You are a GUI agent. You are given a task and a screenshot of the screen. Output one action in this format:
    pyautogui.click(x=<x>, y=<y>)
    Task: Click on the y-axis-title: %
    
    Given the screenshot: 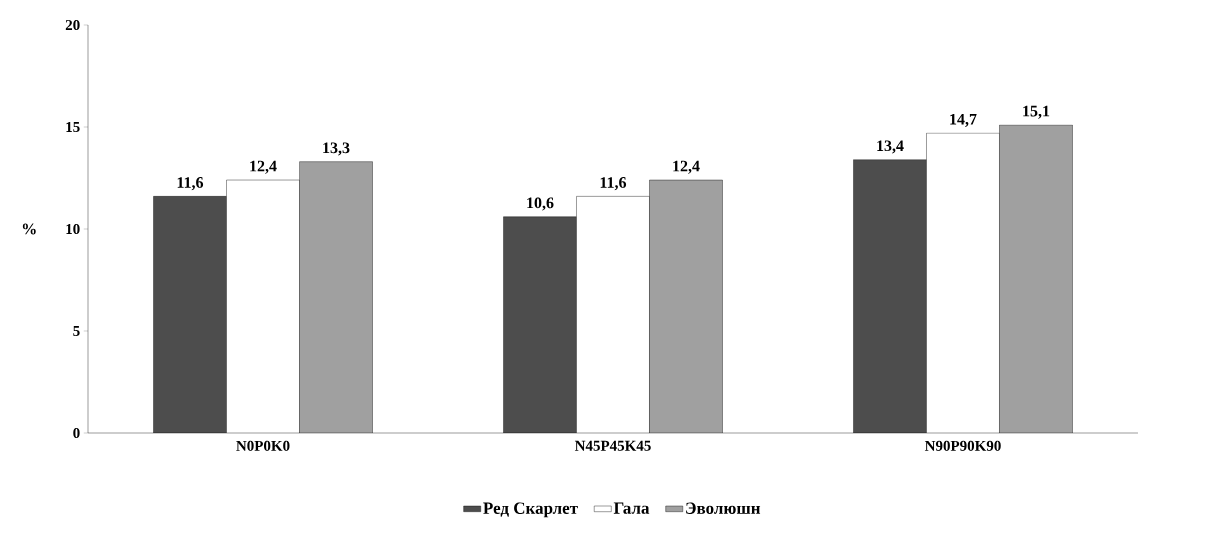 What is the action you would take?
    pyautogui.click(x=29, y=229)
    